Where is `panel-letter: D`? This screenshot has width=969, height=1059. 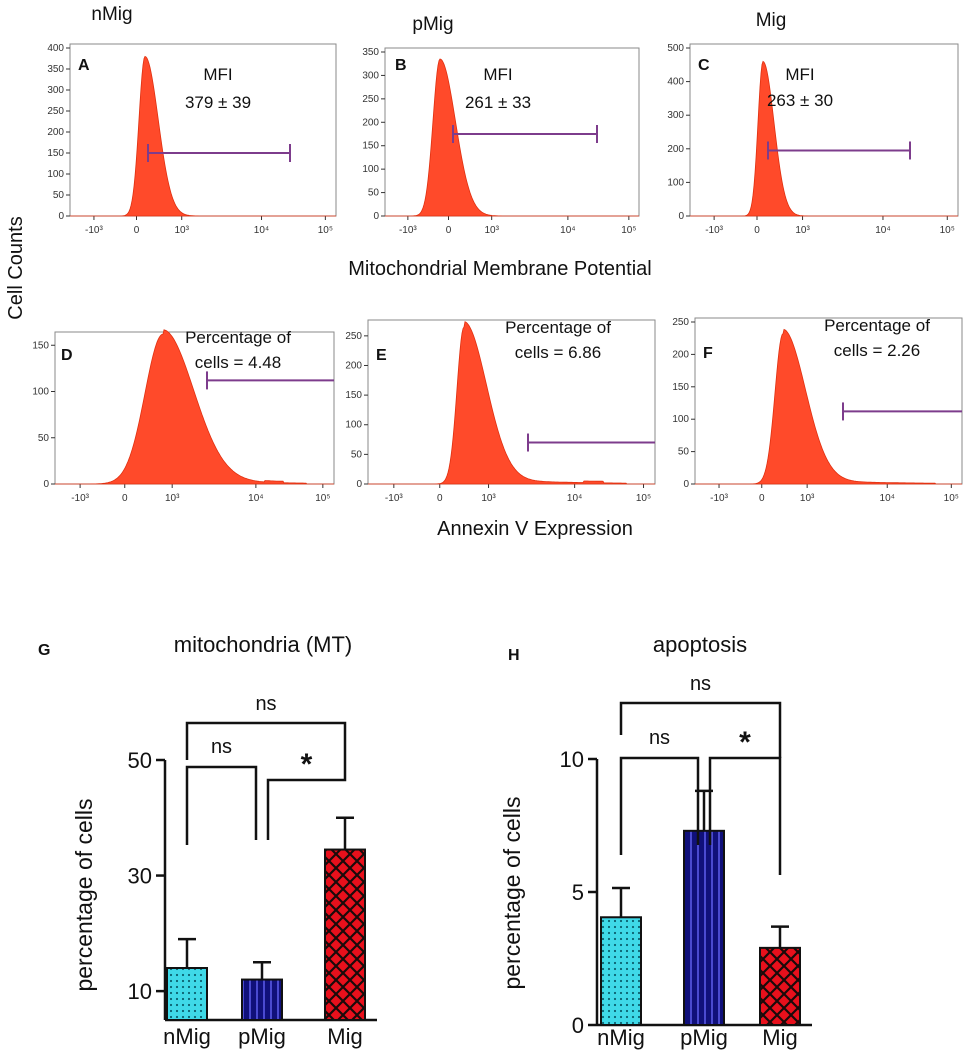 panel-letter: D is located at coordinates (67, 355).